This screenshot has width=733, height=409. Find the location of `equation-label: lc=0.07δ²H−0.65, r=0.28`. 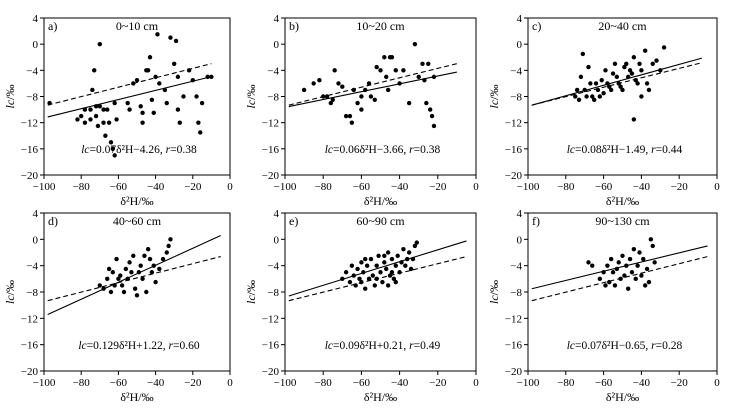

equation-label: lc=0.07δ²H−0.65, r=0.28 is located at coordinates (625, 346).